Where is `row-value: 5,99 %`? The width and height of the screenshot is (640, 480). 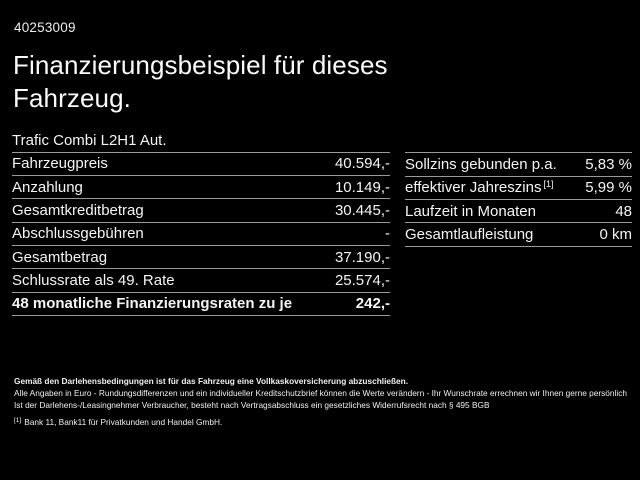 row-value: 5,99 % is located at coordinates (608, 188).